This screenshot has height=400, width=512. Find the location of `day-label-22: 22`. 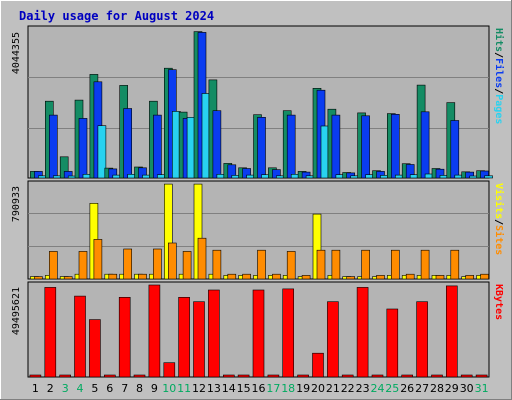

day-label-22: 22 is located at coordinates (348, 388).